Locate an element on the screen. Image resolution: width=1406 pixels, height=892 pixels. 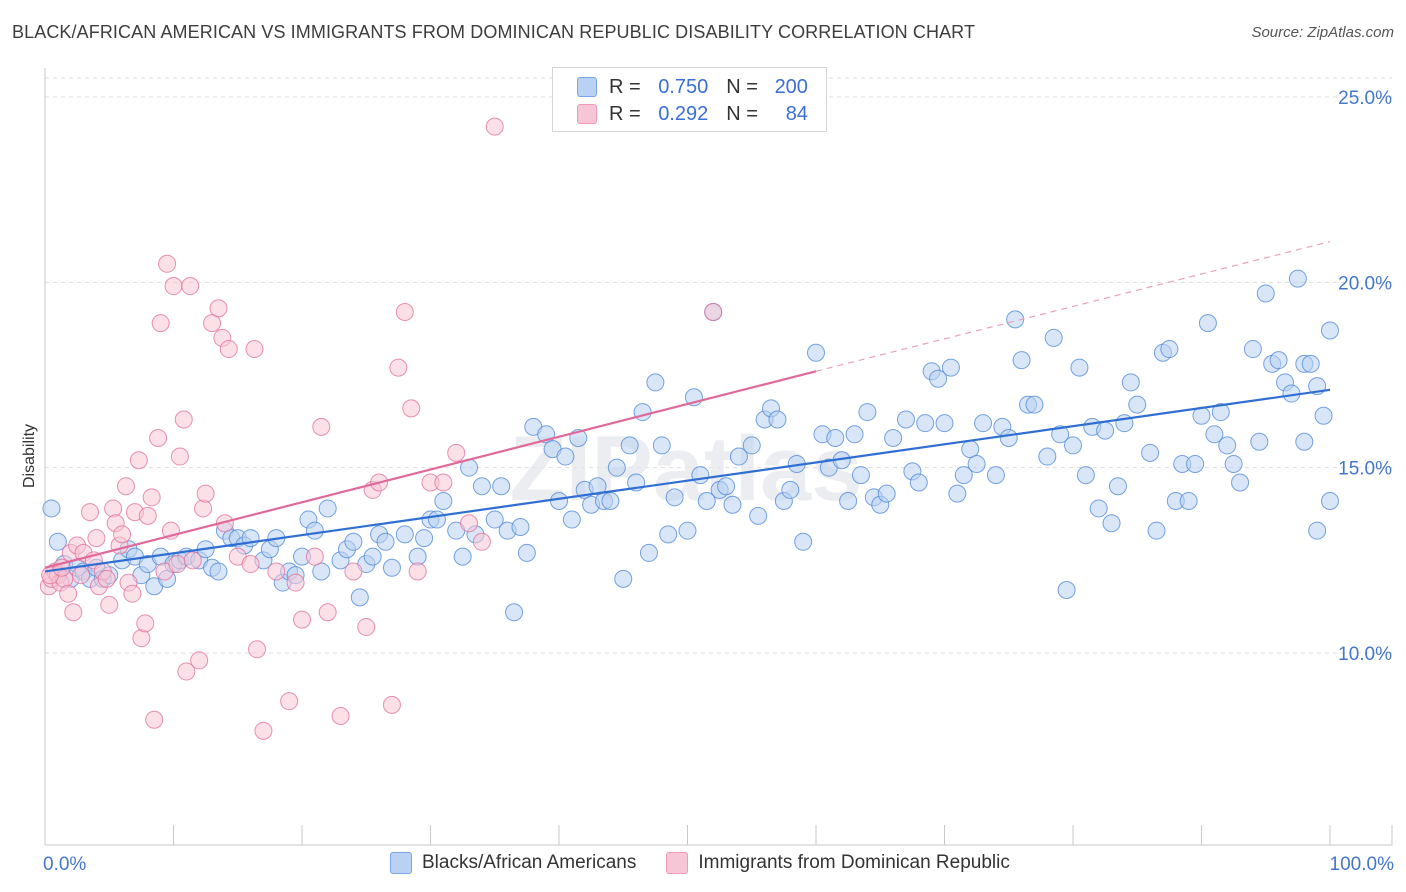
legend-label: Immigrants from Dominican Republic is located at coordinates (854, 862).